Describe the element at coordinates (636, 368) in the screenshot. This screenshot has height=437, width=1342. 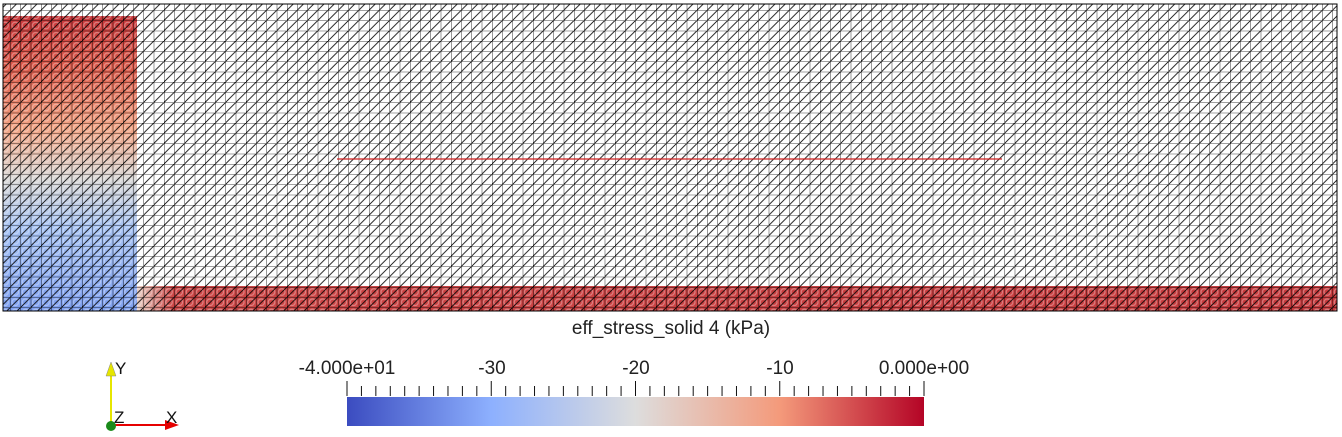
I see `colorbar-tick-label: -20` at that location.